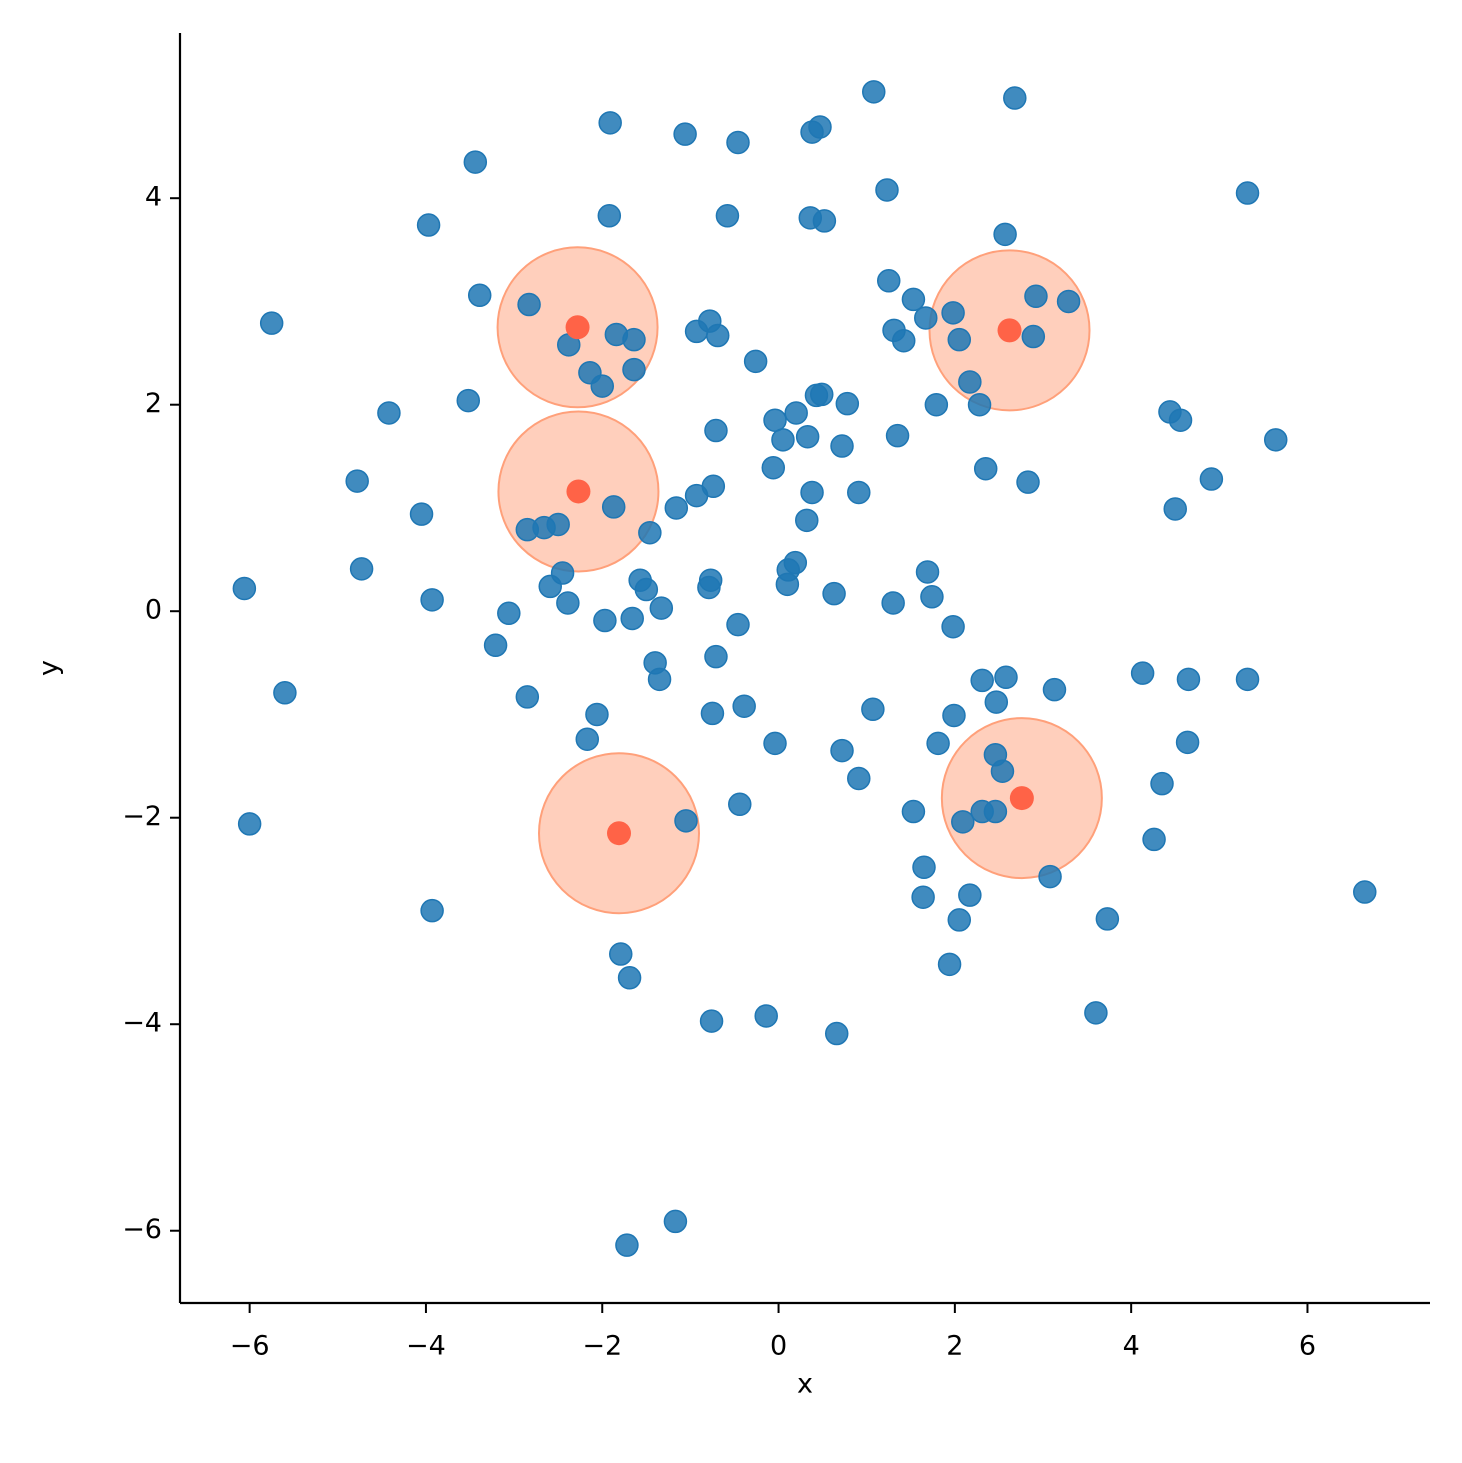 This screenshot has height=1463, width=1462. Describe the element at coordinates (142, 1229) in the screenshot. I see `y-tick-label: −6` at that location.